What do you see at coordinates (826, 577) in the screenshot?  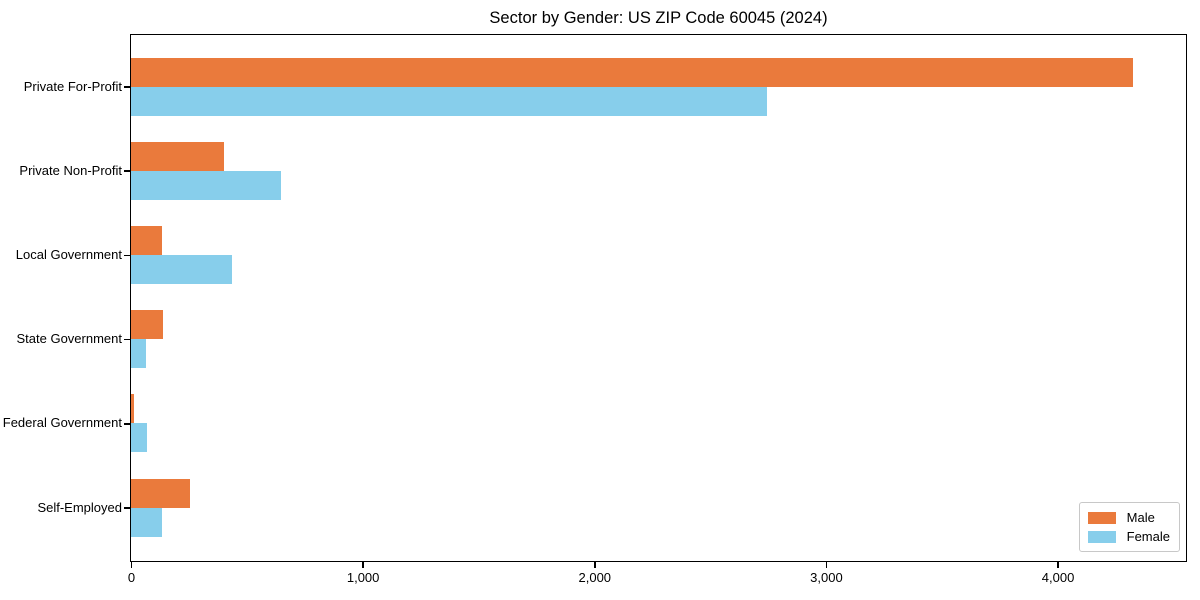 I see `x-tick-label: 3,000` at bounding box center [826, 577].